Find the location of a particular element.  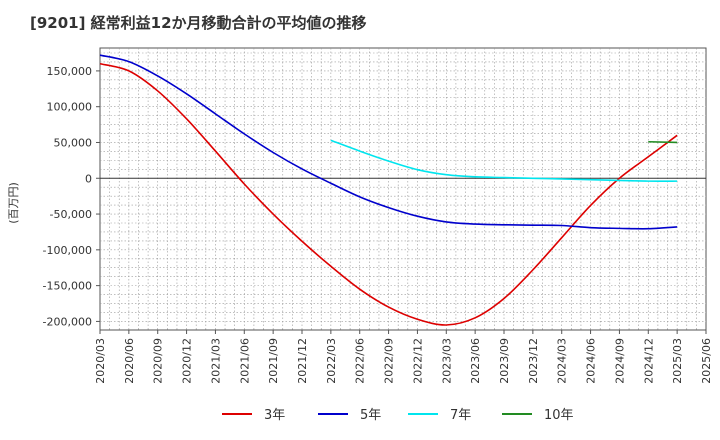

y-tick-label: 0 is located at coordinates (88, 178).